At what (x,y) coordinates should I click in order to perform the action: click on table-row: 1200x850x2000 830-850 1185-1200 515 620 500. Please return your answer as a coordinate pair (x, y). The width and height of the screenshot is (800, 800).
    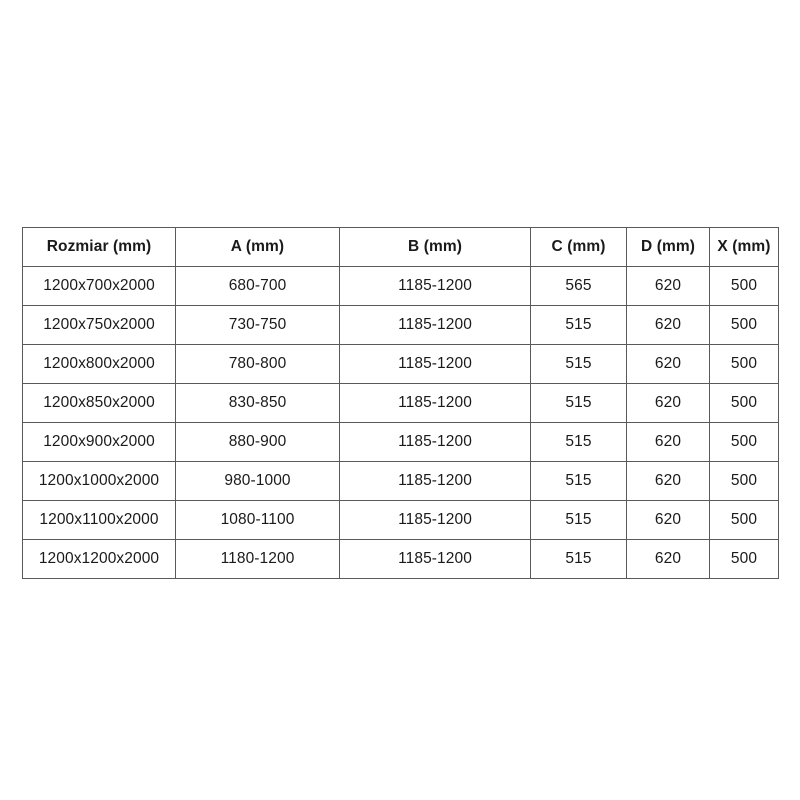
    Looking at the image, I should click on (400, 403).